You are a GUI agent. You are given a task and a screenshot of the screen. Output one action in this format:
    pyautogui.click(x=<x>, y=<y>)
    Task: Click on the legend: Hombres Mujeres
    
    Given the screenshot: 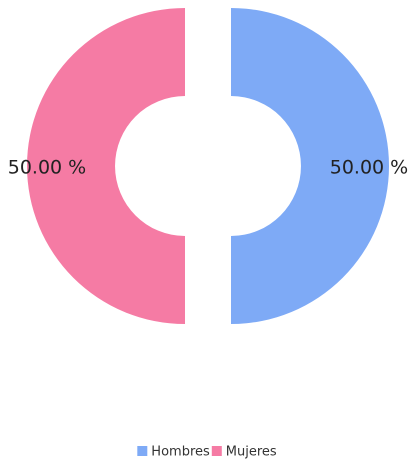 What is the action you would take?
    pyautogui.click(x=207, y=452)
    